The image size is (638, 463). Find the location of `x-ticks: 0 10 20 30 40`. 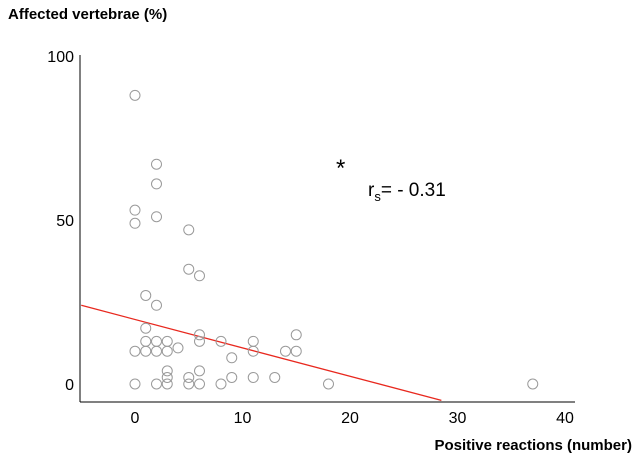

x-ticks: 0 10 20 30 40 is located at coordinates (352, 418).